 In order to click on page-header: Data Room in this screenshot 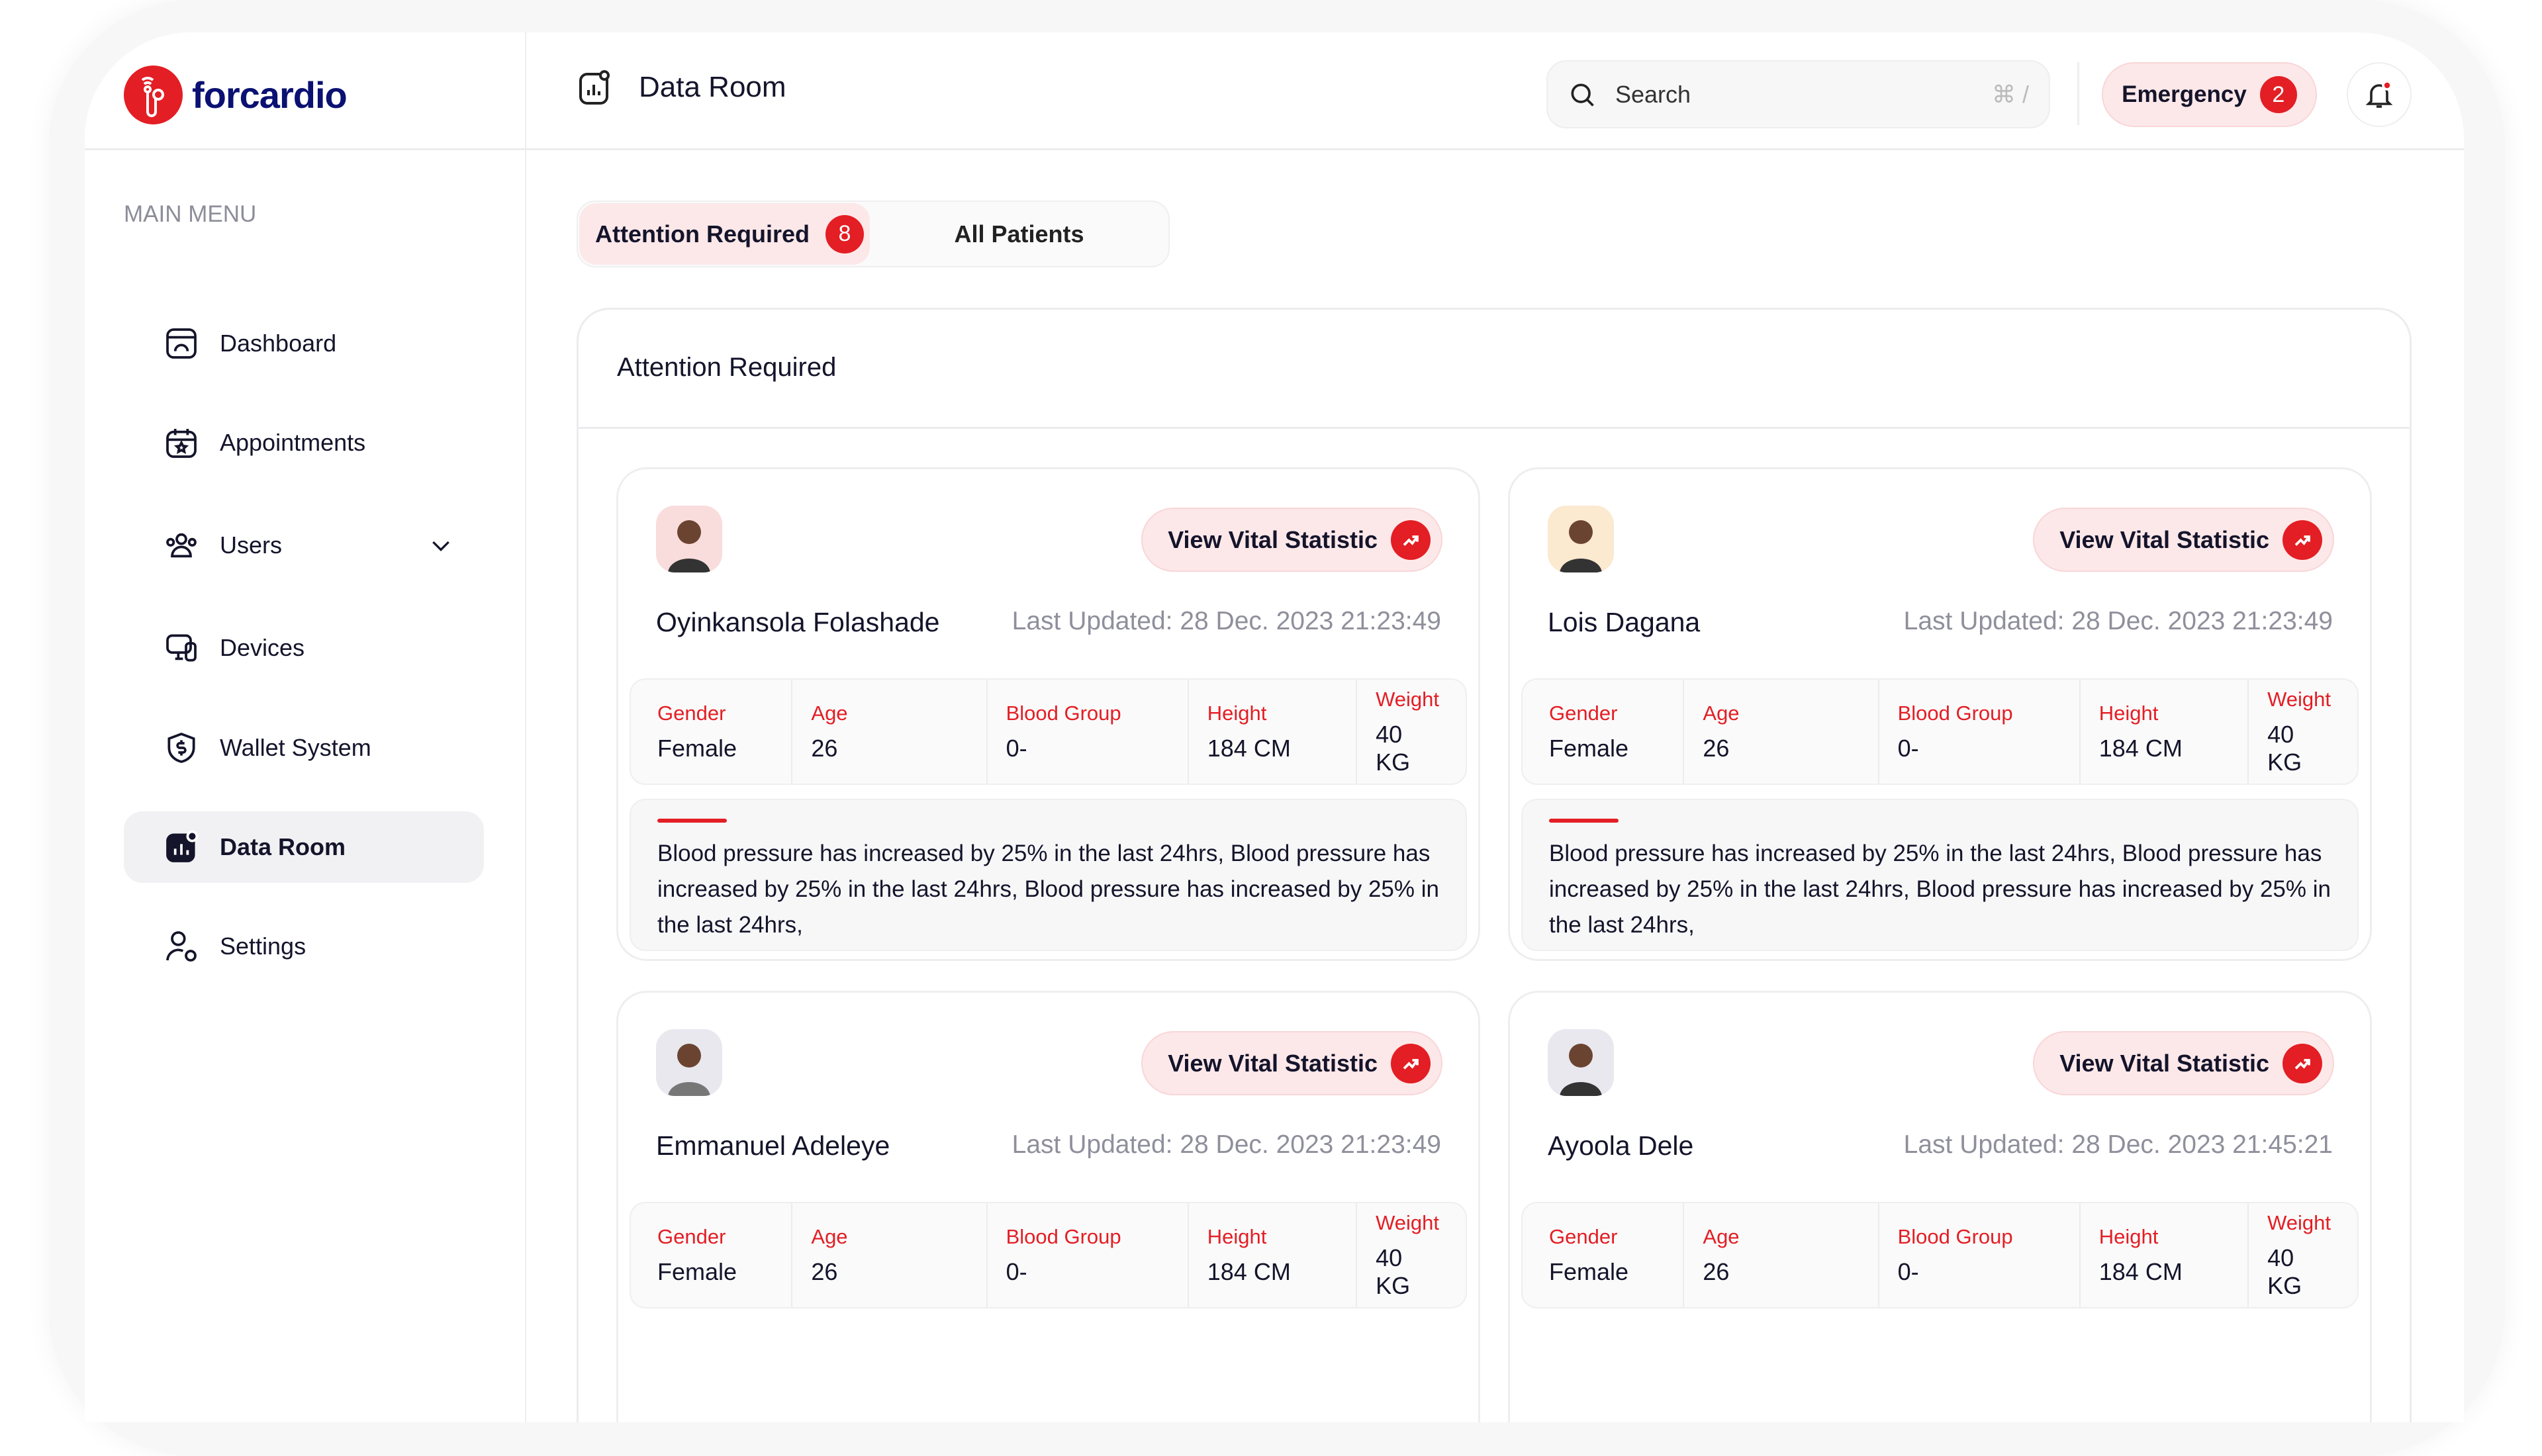, I will do `click(682, 87)`.